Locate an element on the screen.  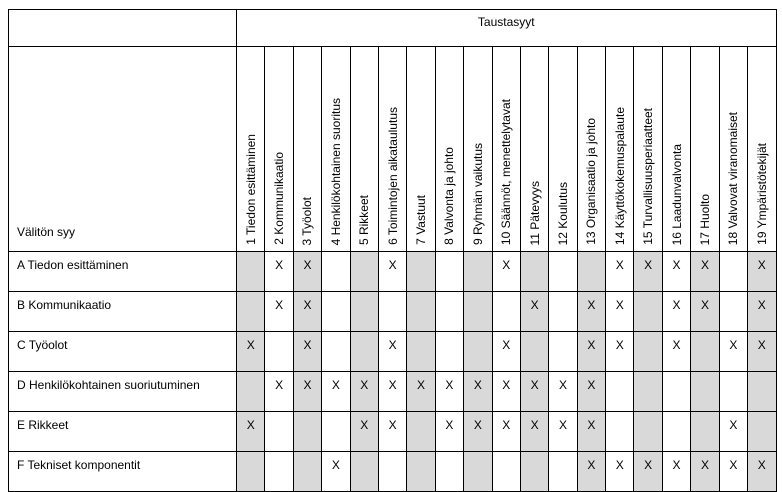
corner-cell is located at coordinates (122, 28).